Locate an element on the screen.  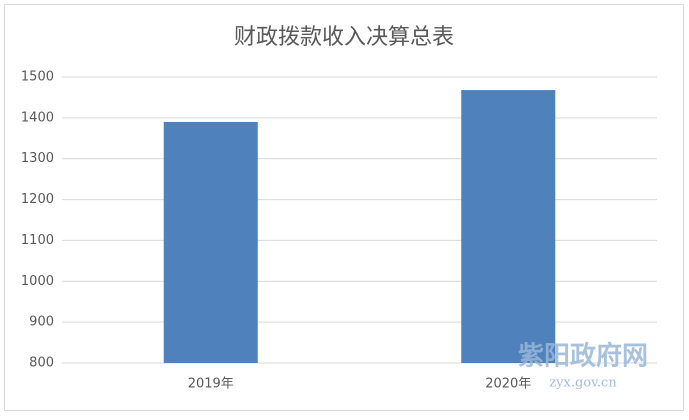
chart-title: 财政拨款收入决算总表 is located at coordinates (344, 37).